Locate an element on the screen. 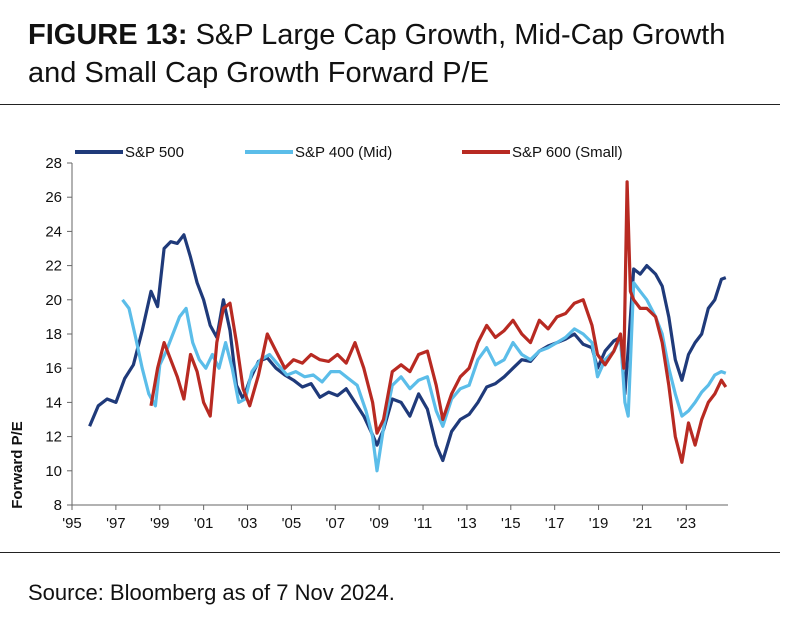 The height and width of the screenshot is (622, 788). x-tick-label: '11 is located at coordinates (423, 523).